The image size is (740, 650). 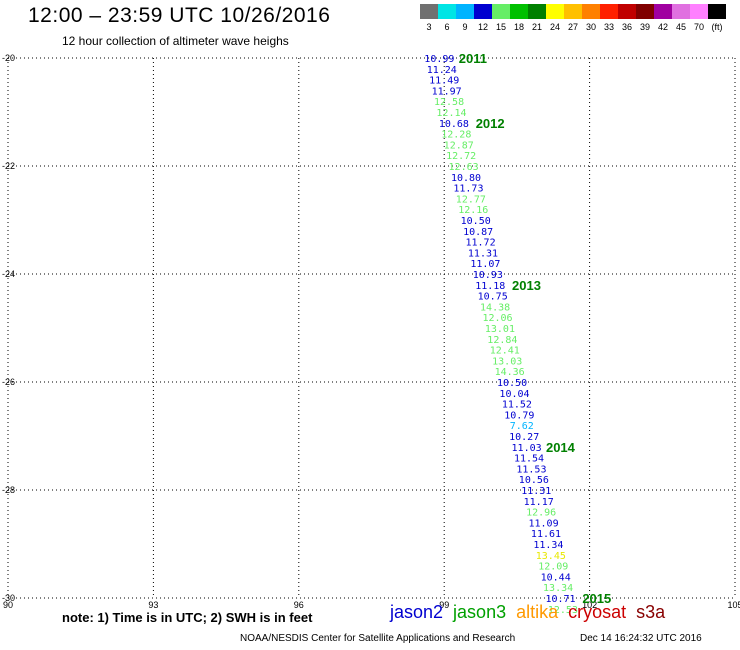 I want to click on x-tick-label: 105, so click(x=733, y=605).